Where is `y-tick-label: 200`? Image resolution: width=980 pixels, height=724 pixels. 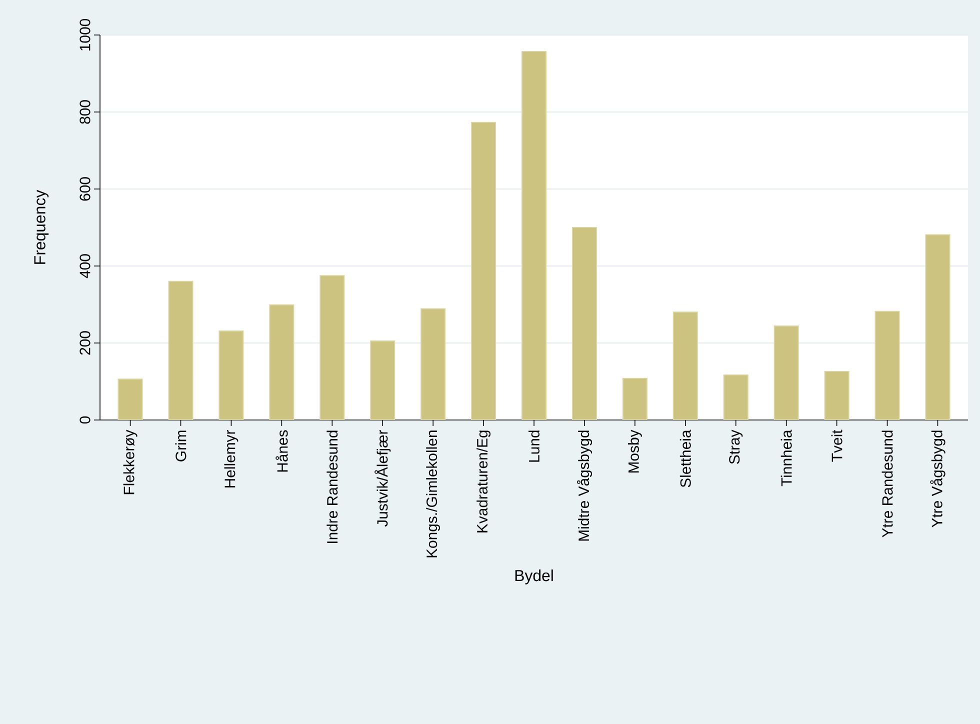 y-tick-label: 200 is located at coordinates (85, 343).